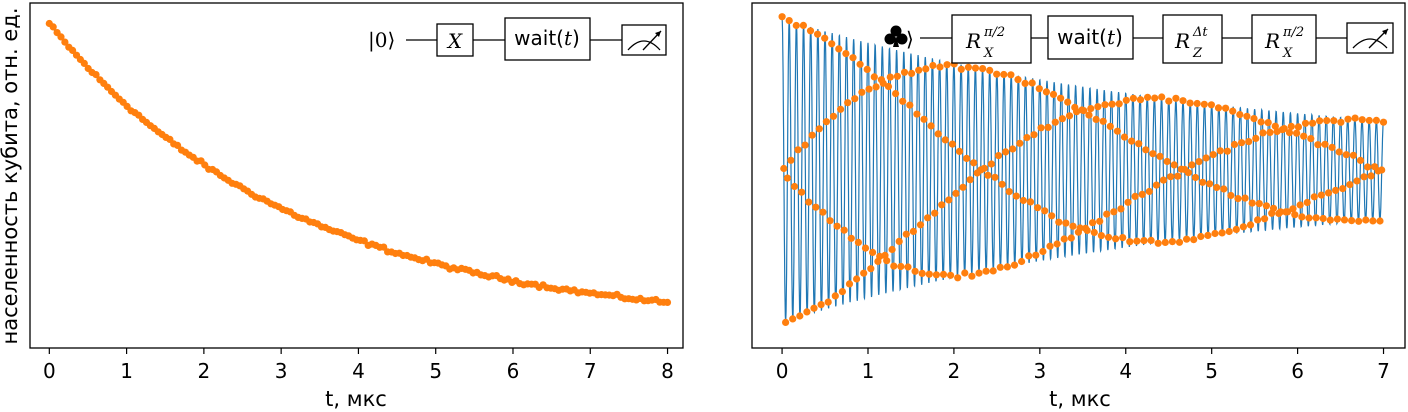 The width and height of the screenshot is (1408, 412). I want to click on right-x-tick-label: 3, so click(1039, 371).